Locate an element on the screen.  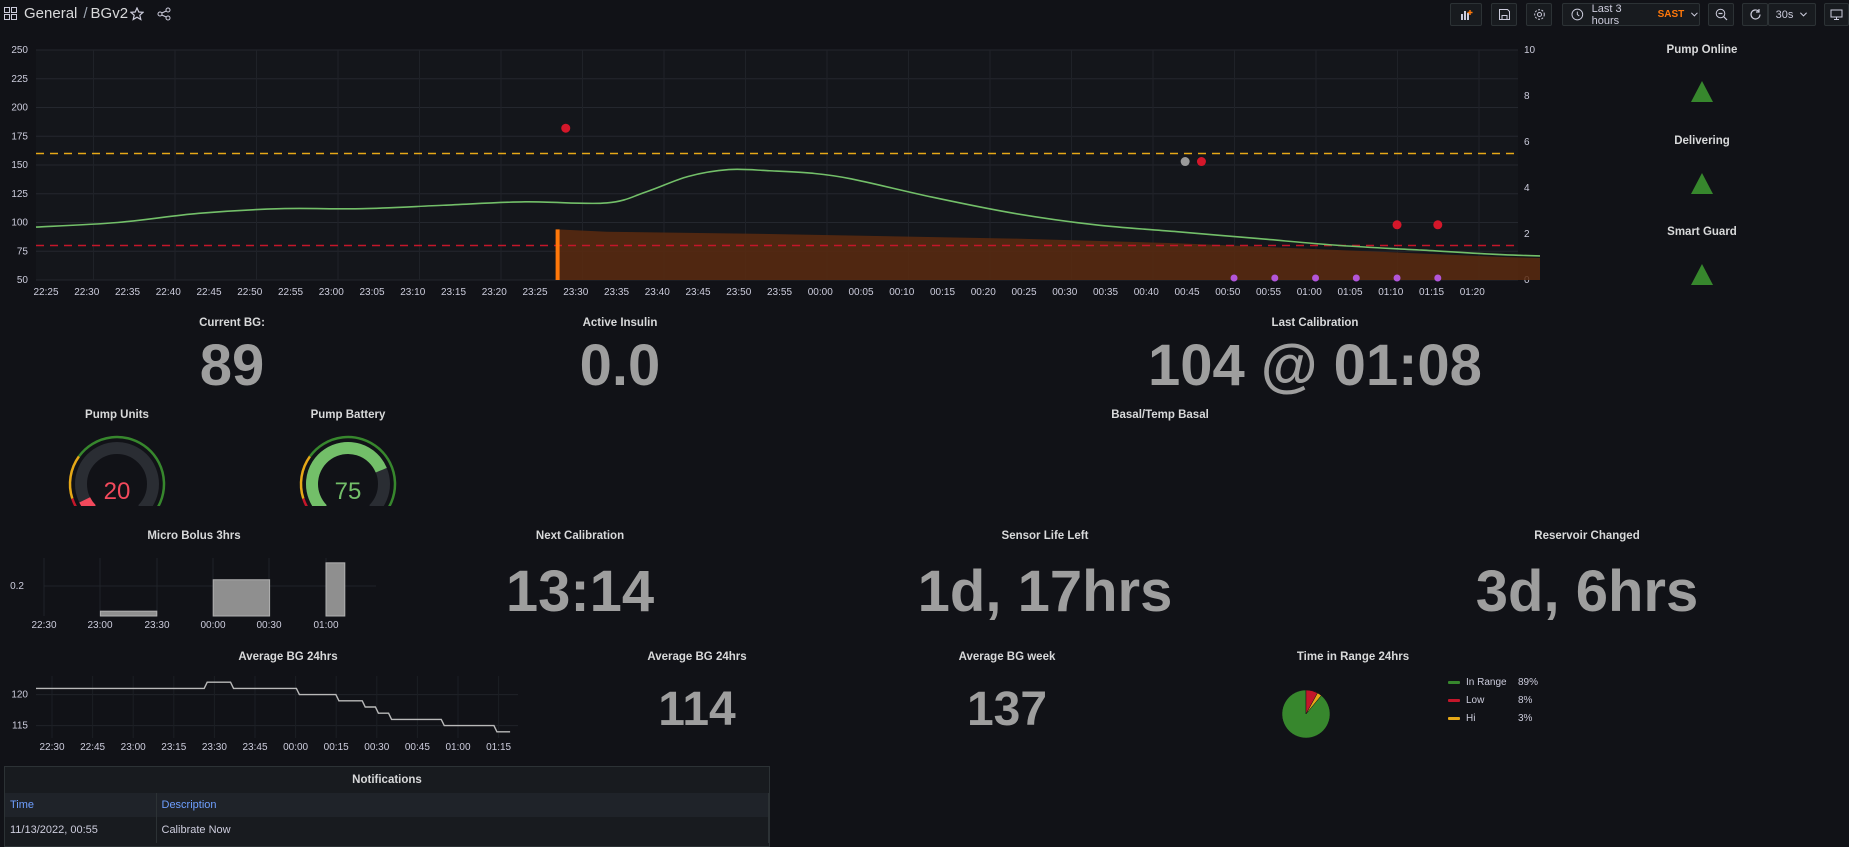
zoom-out-button is located at coordinates (1721, 14).